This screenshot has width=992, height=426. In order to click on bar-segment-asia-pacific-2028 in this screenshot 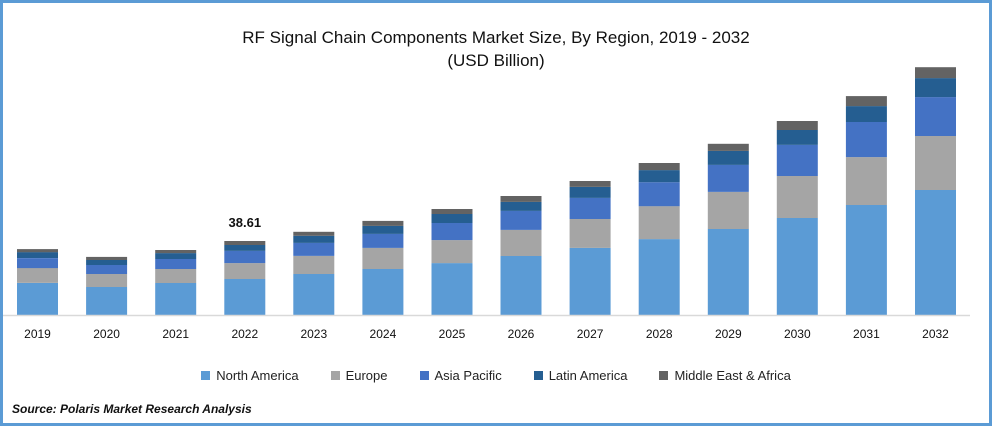, I will do `click(659, 194)`.